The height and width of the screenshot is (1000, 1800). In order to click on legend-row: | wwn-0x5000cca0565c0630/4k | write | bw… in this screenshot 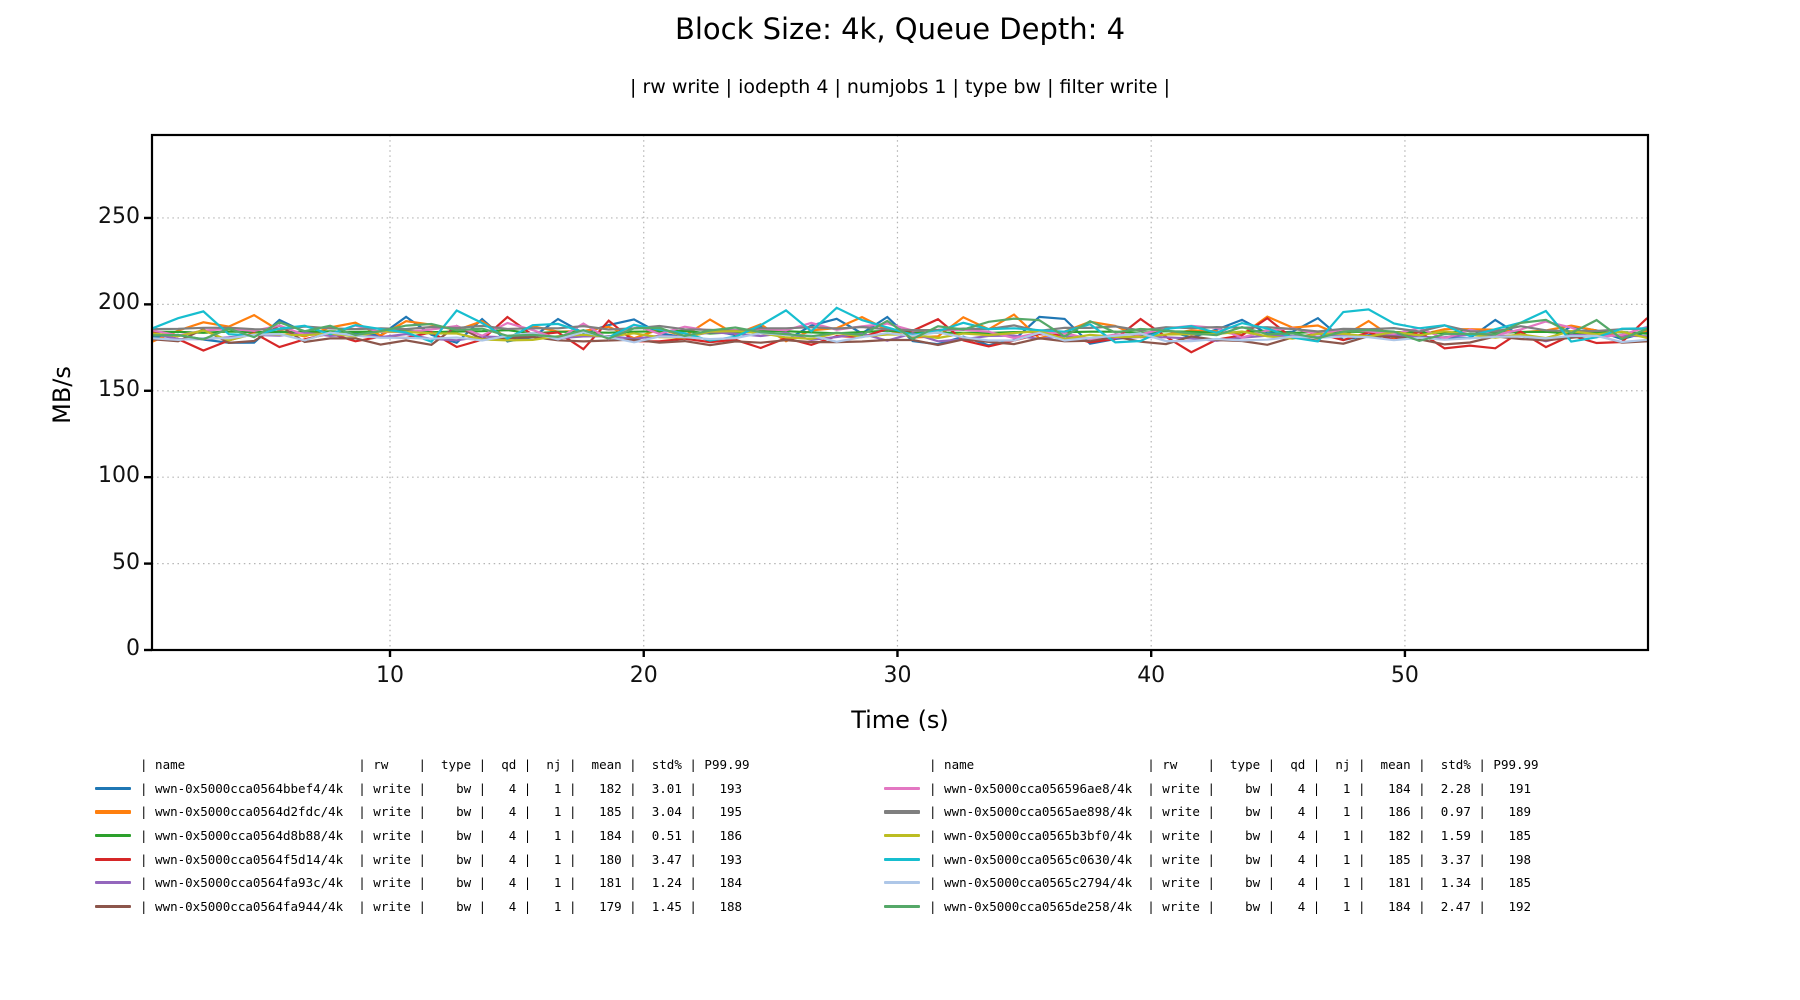, I will do `click(1211, 859)`.